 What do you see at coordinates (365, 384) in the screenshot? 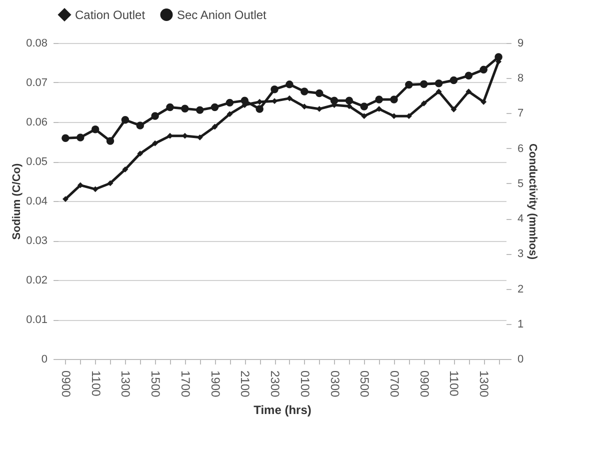
I see `x-tick-label: 0500` at bounding box center [365, 384].